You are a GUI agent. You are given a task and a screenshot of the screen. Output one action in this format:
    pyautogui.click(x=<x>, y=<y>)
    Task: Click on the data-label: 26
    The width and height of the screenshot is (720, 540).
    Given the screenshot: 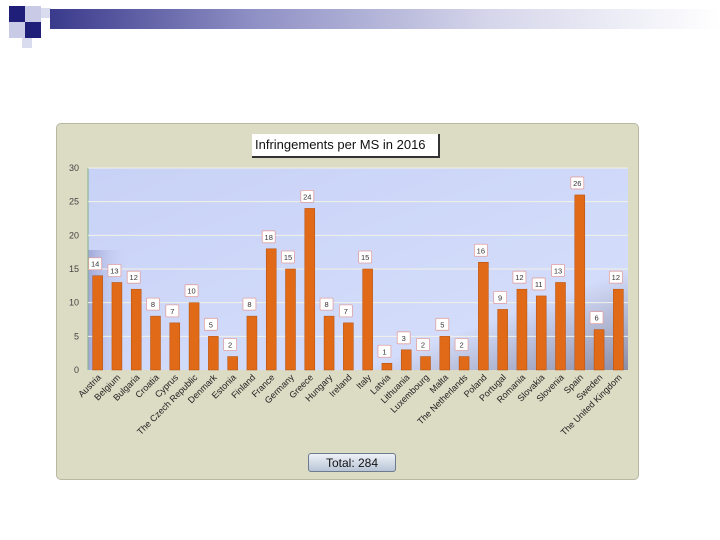 What is the action you would take?
    pyautogui.click(x=577, y=183)
    